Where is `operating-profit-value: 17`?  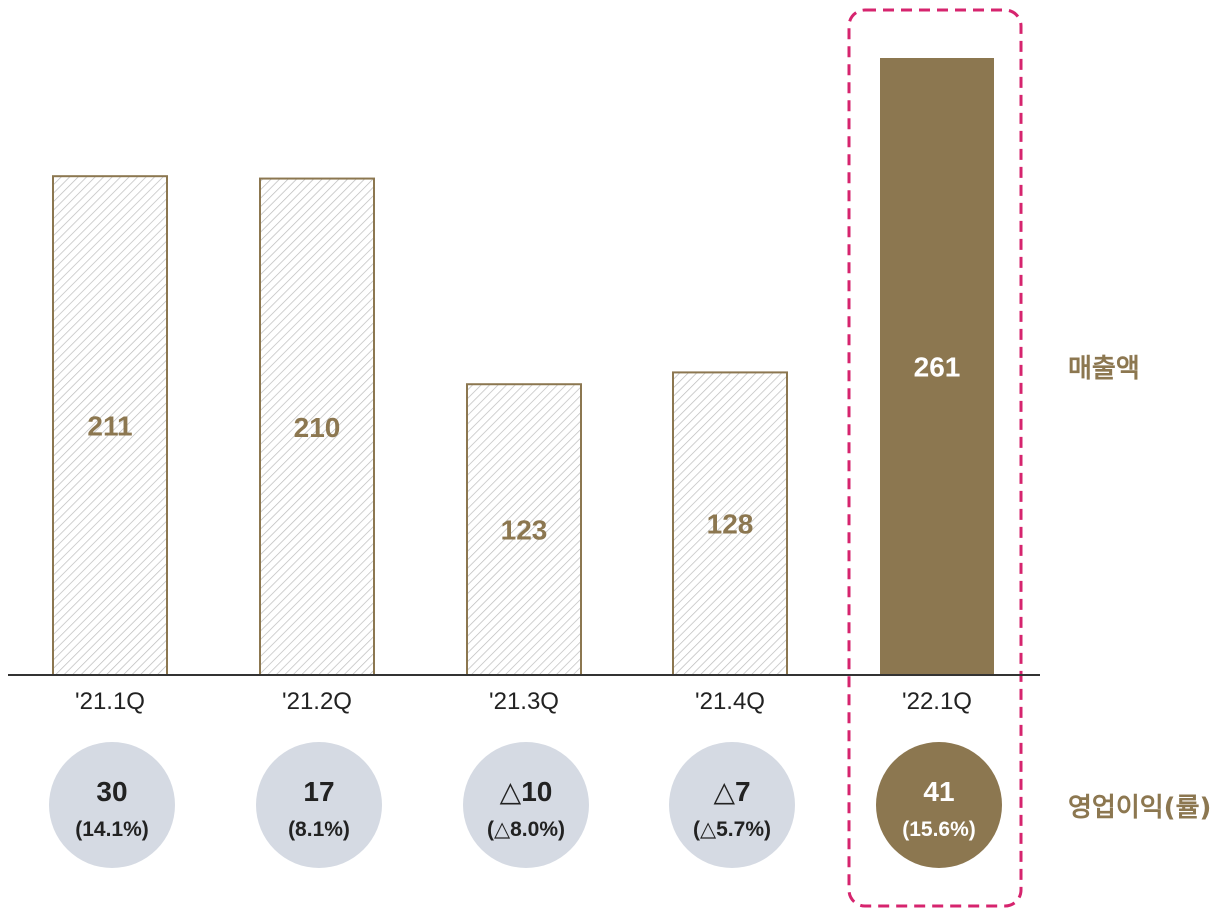 operating-profit-value: 17 is located at coordinates (318, 791).